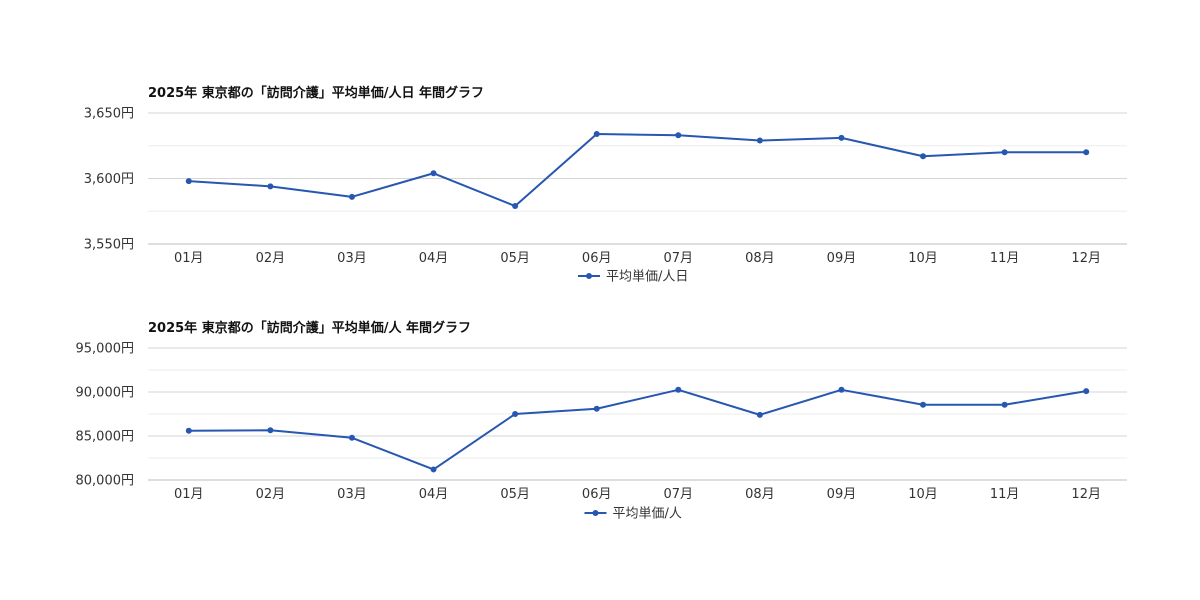 This screenshot has height=600, width=1200. Describe the element at coordinates (109, 245) in the screenshot. I see `y-tick-label: 3,550円` at that location.